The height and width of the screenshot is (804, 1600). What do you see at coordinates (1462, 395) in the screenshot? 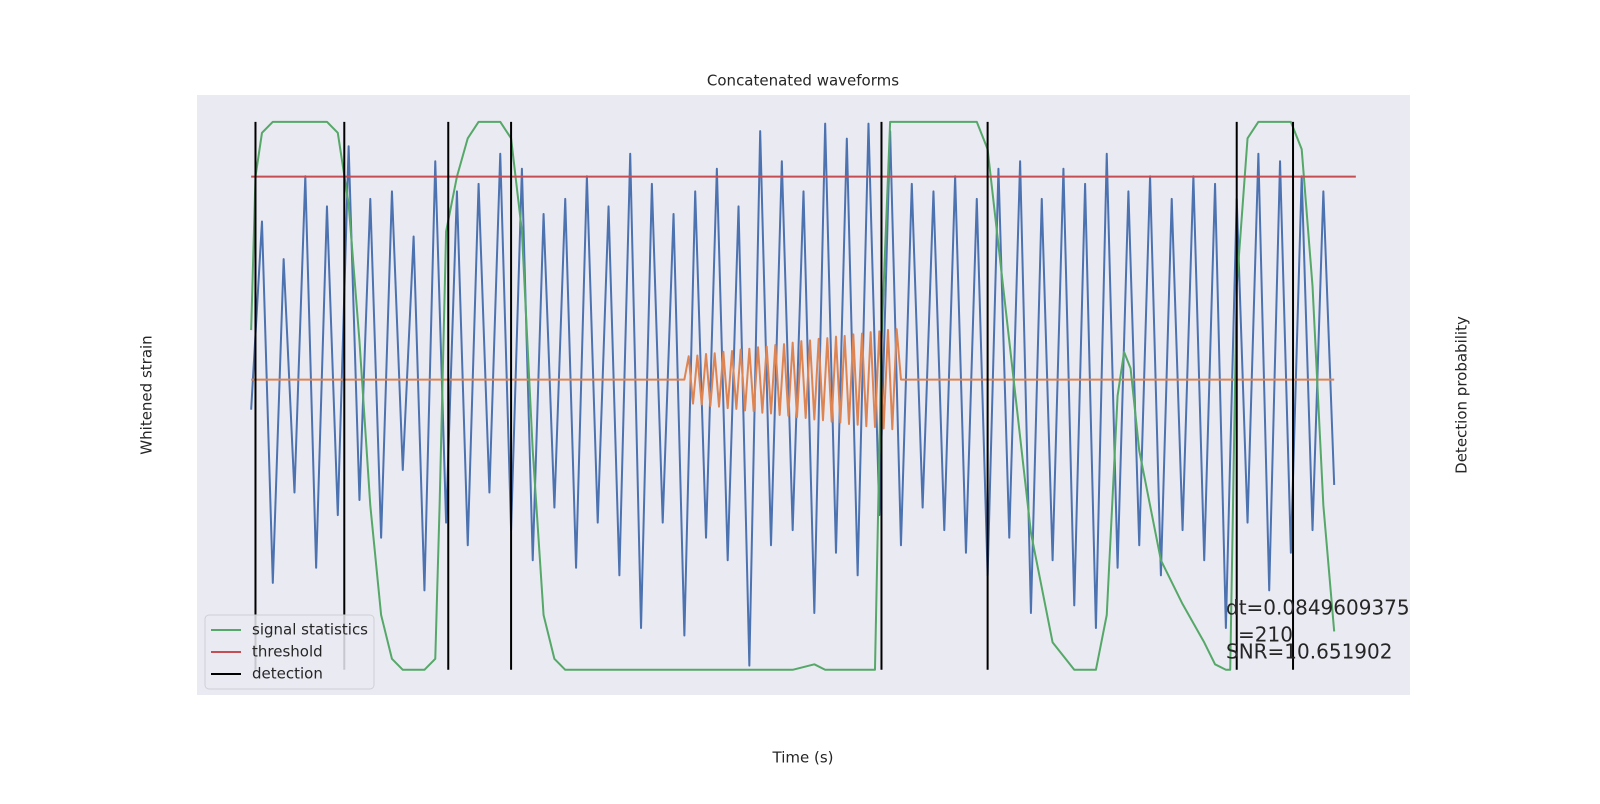
I see `y2-axis-label: Detection probability` at bounding box center [1462, 395].